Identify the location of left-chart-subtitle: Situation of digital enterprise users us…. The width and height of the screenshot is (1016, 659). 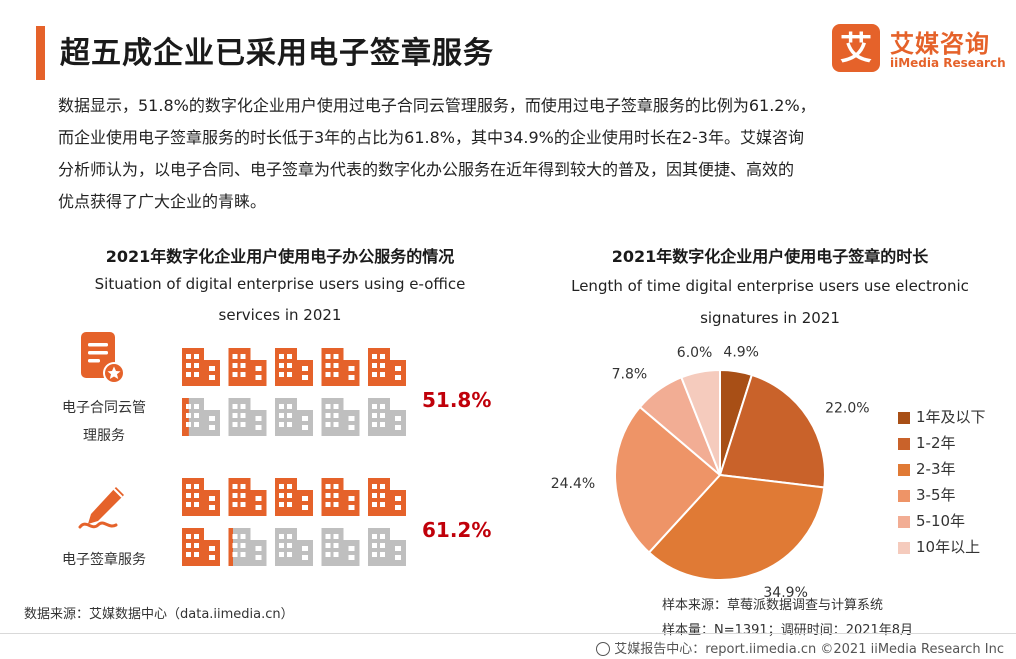
(280, 284).